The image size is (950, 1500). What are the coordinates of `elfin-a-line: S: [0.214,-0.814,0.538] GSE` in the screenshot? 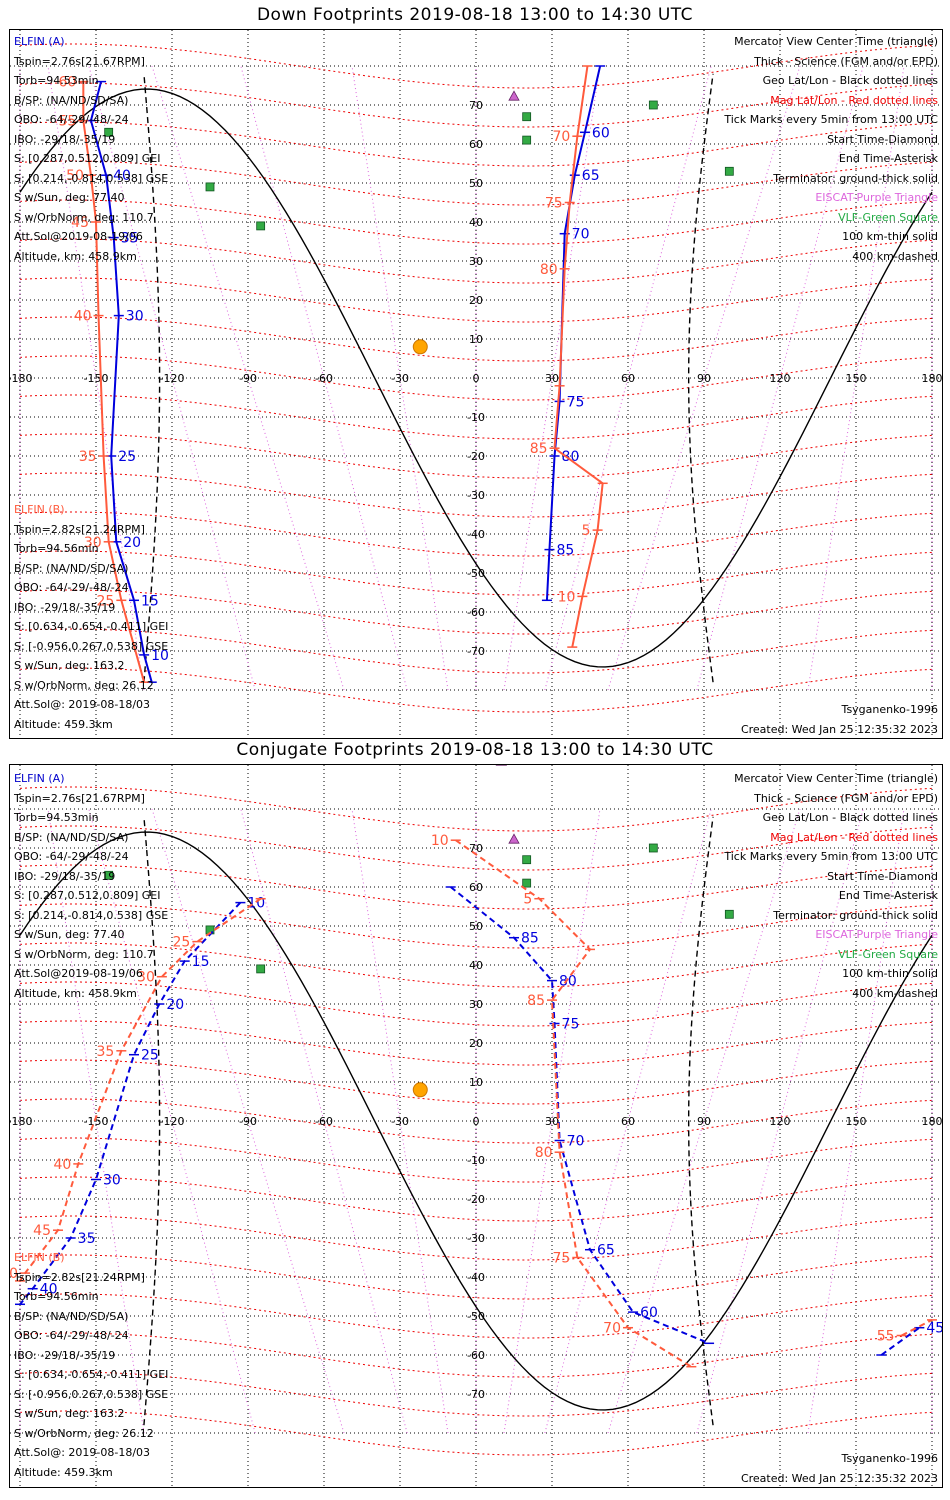 It's located at (91, 178).